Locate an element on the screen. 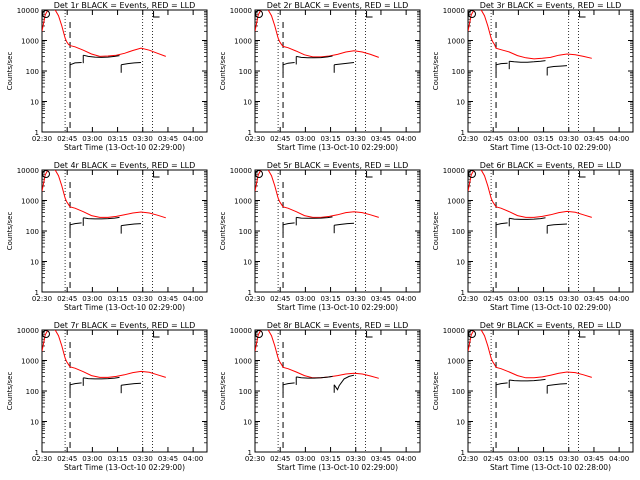 This screenshot has width=640, height=480. chart-title: Det 4r BLACK = Events, RED = LLD is located at coordinates (125, 165).